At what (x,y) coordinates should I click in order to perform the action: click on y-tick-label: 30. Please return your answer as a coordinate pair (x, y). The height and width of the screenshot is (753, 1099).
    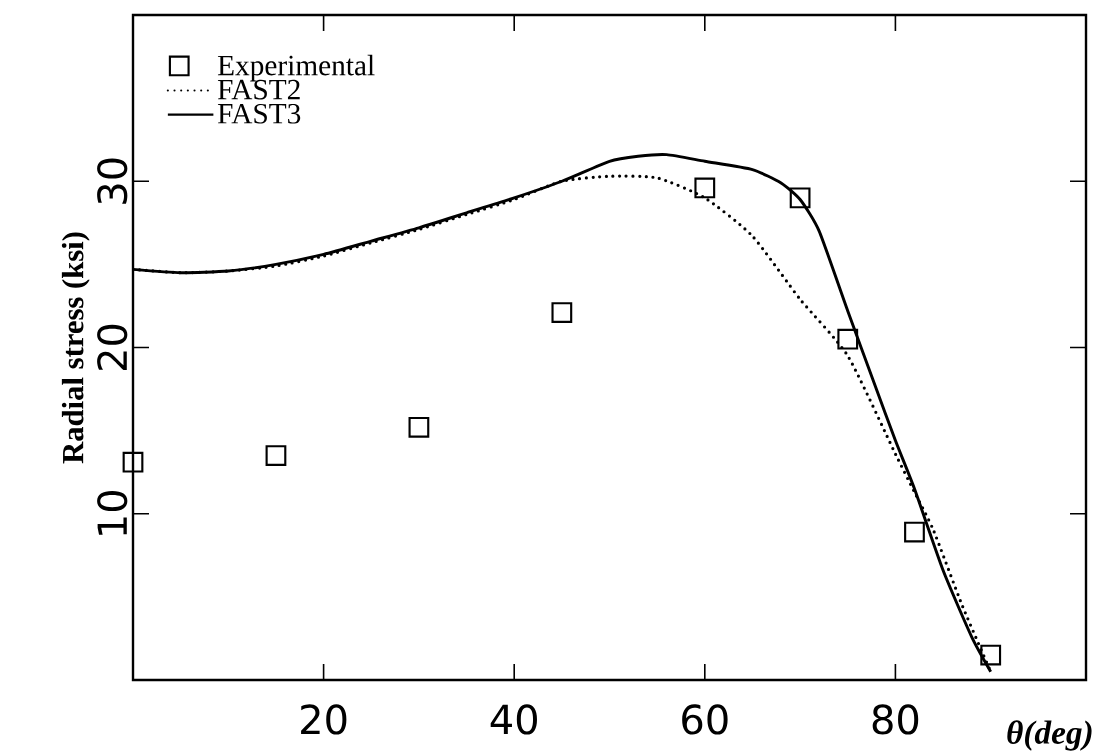
    Looking at the image, I should click on (112, 181).